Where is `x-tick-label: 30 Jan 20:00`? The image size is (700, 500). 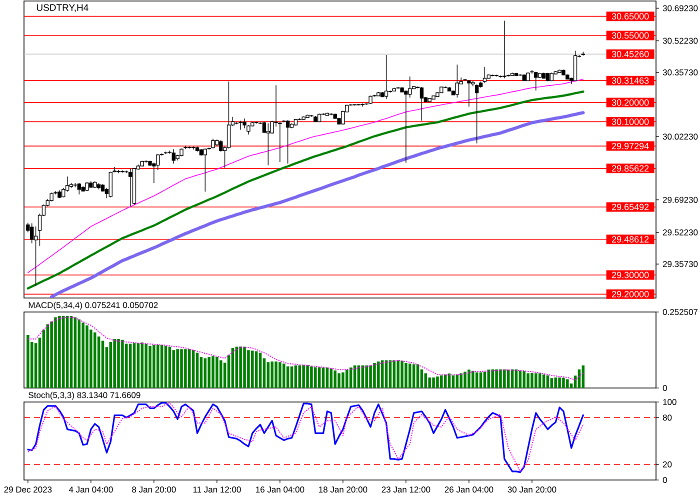
x-tick-label: 30 Jan 20:00 is located at coordinates (532, 489).